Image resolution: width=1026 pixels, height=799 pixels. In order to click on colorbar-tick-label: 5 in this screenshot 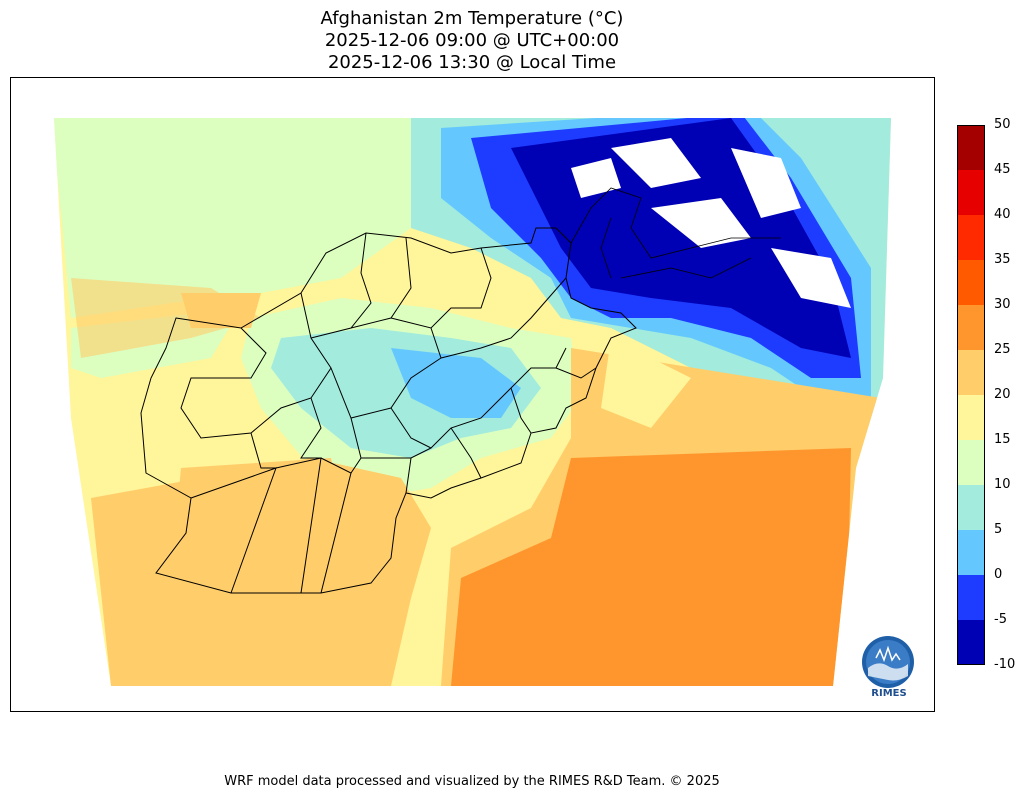, I will do `click(998, 529)`.